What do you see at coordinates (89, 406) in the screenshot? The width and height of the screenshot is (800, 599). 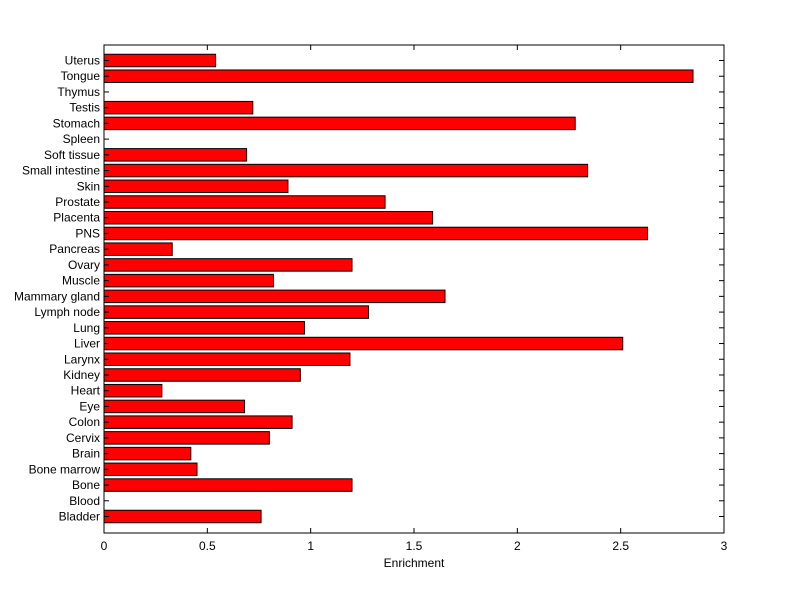 I see `y-tick-label: Eye` at bounding box center [89, 406].